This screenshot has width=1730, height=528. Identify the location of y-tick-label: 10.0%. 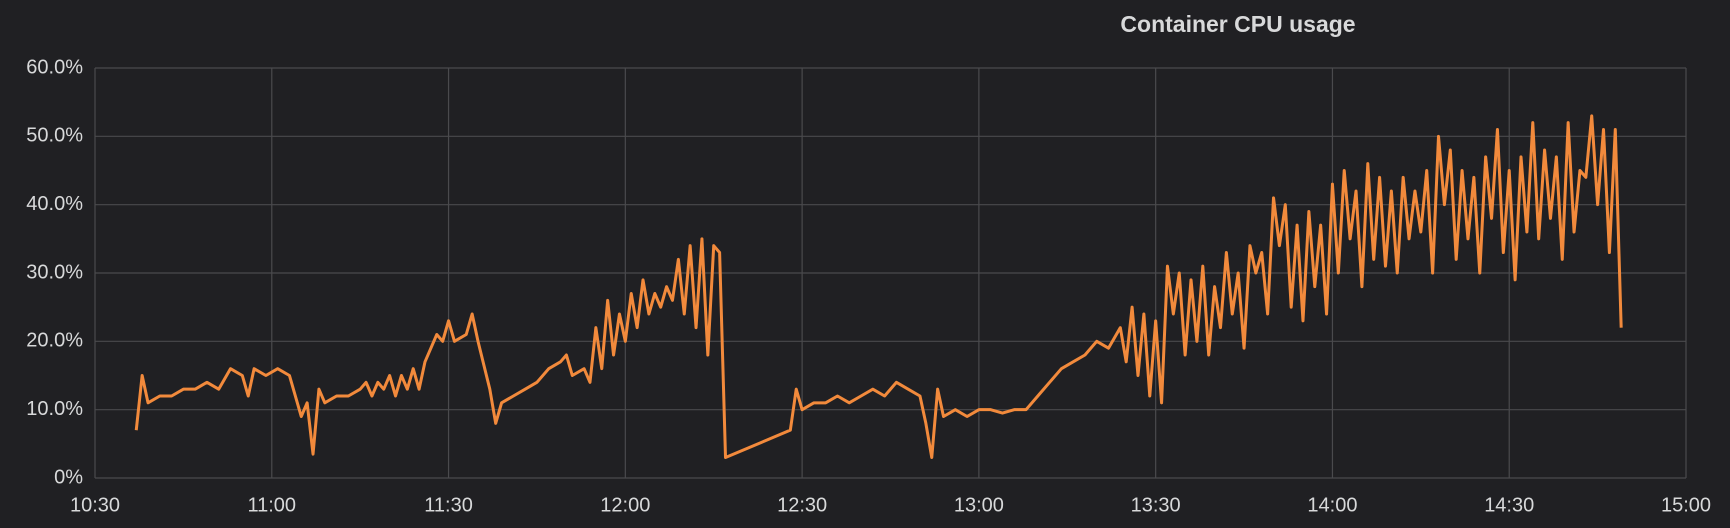
(54, 409).